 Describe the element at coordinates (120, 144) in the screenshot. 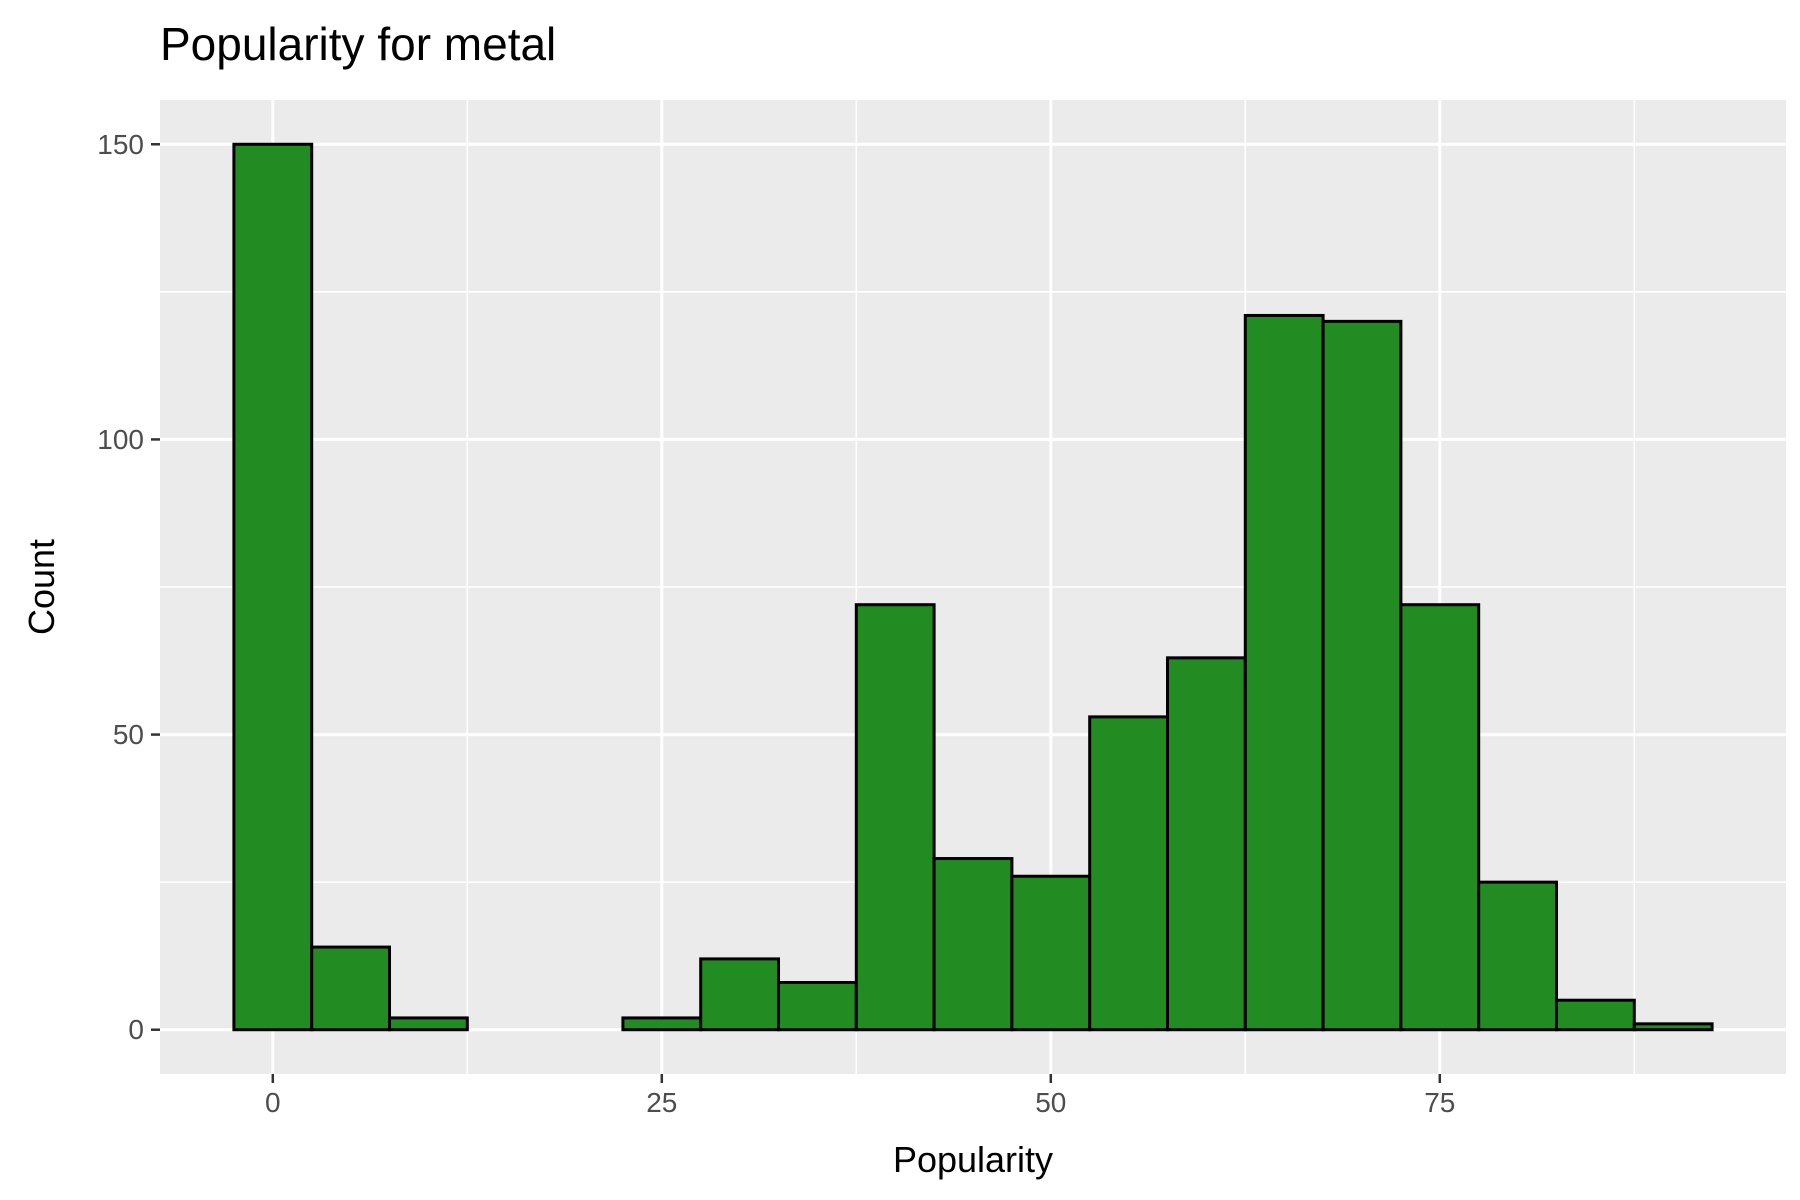

I see `y-tick-label: 150` at that location.